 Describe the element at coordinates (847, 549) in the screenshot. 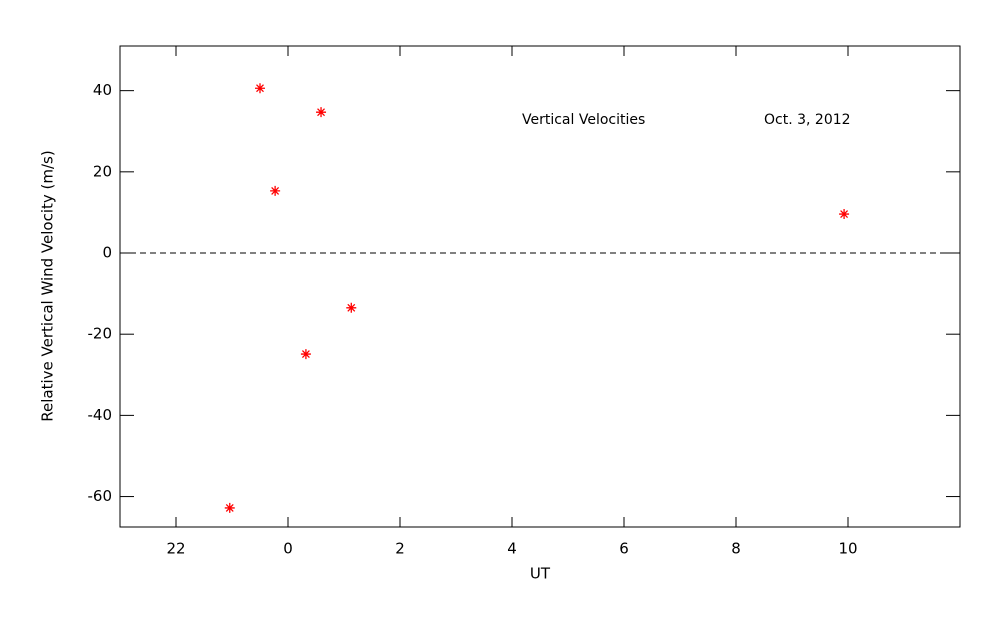

I see `x-tick-label: 10` at that location.